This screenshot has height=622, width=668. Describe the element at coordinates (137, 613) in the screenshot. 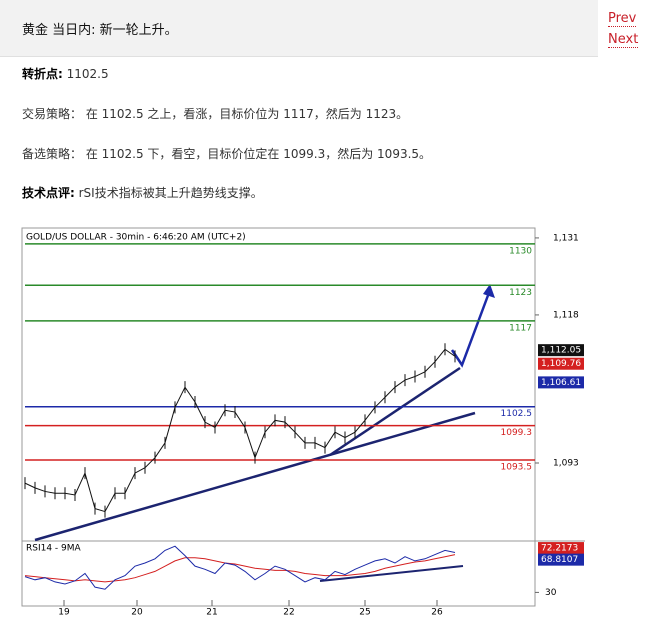

I see `x-tick-label: 20` at that location.